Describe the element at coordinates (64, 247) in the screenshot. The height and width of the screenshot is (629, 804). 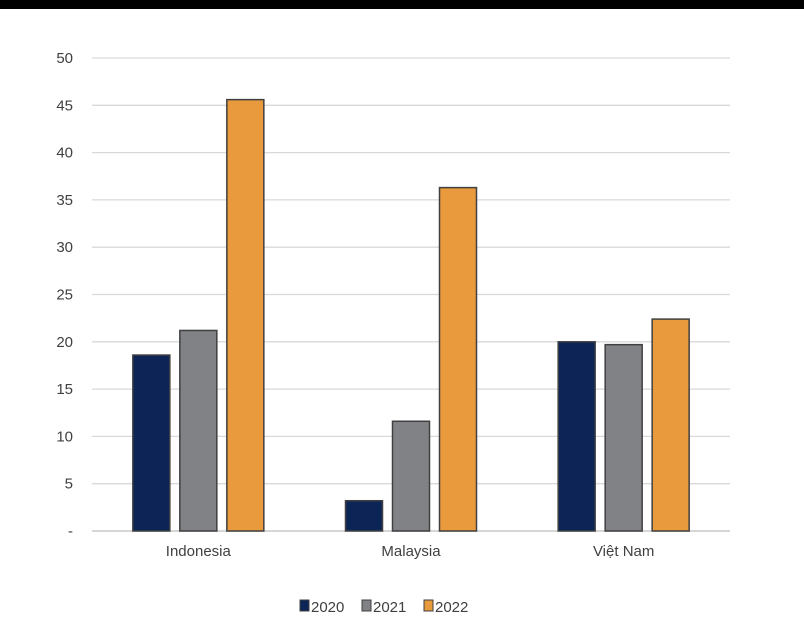
I see `y-tick-label: 30` at that location.